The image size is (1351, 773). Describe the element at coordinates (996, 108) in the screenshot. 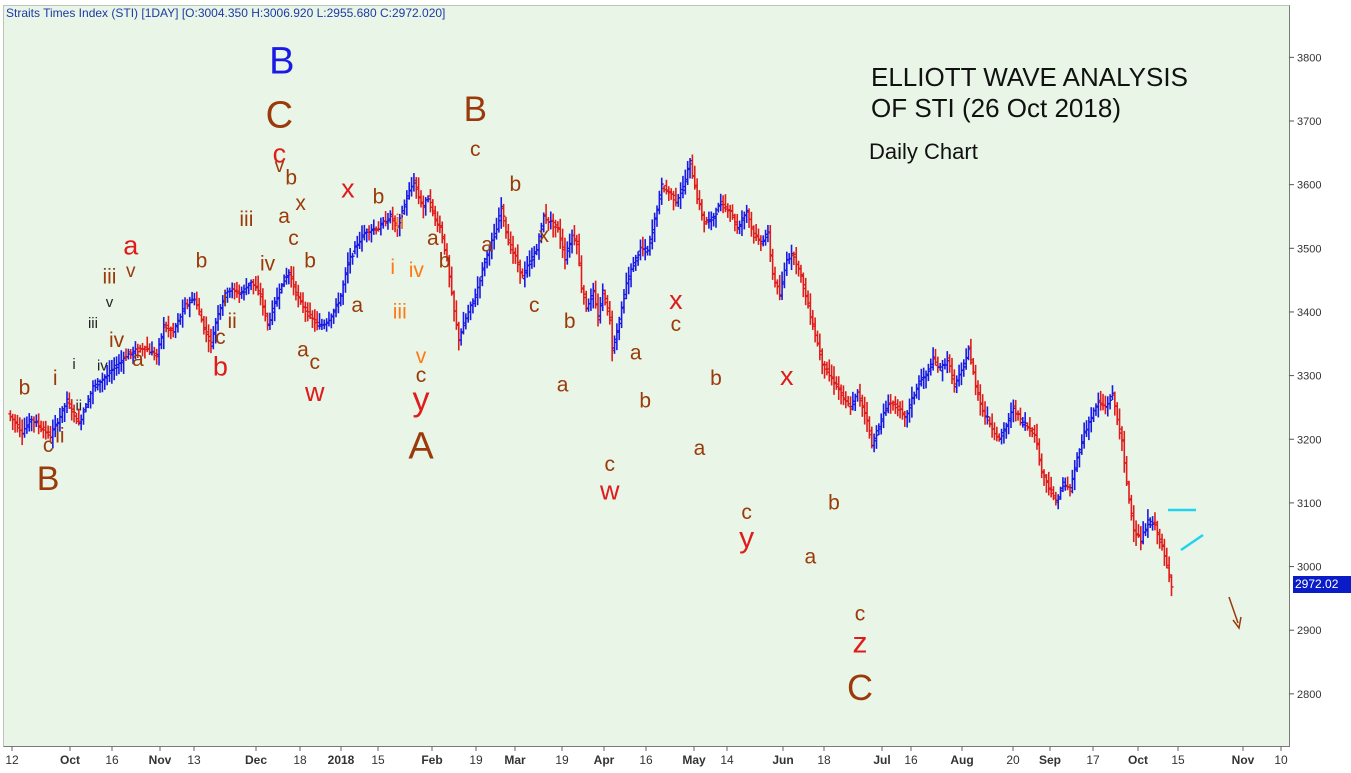

I see `analysis-heading-line2: OF STI (26 Oct 2018)` at that location.